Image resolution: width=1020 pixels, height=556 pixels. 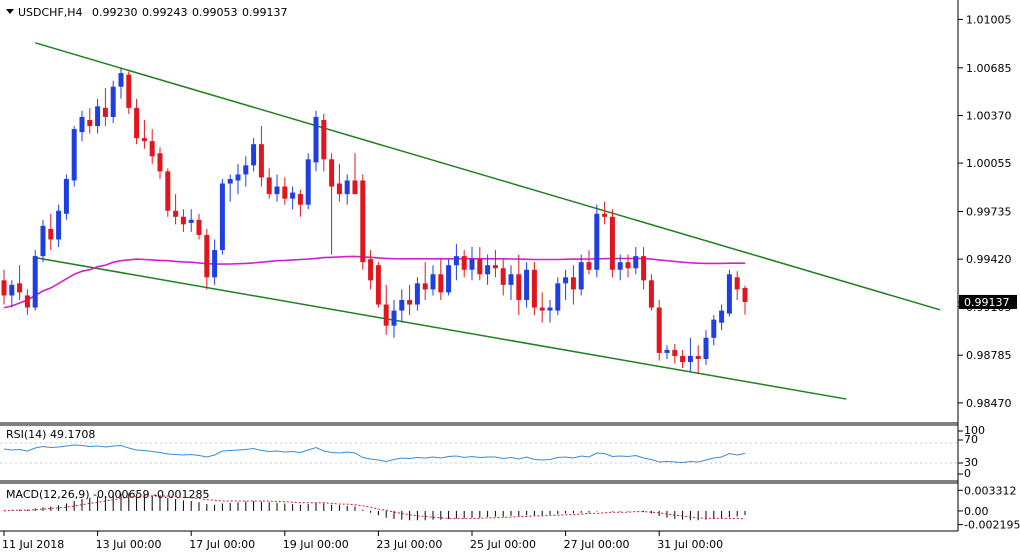 What do you see at coordinates (597, 544) in the screenshot?
I see `time-tick-label: 27 Jul 00:00` at bounding box center [597, 544].